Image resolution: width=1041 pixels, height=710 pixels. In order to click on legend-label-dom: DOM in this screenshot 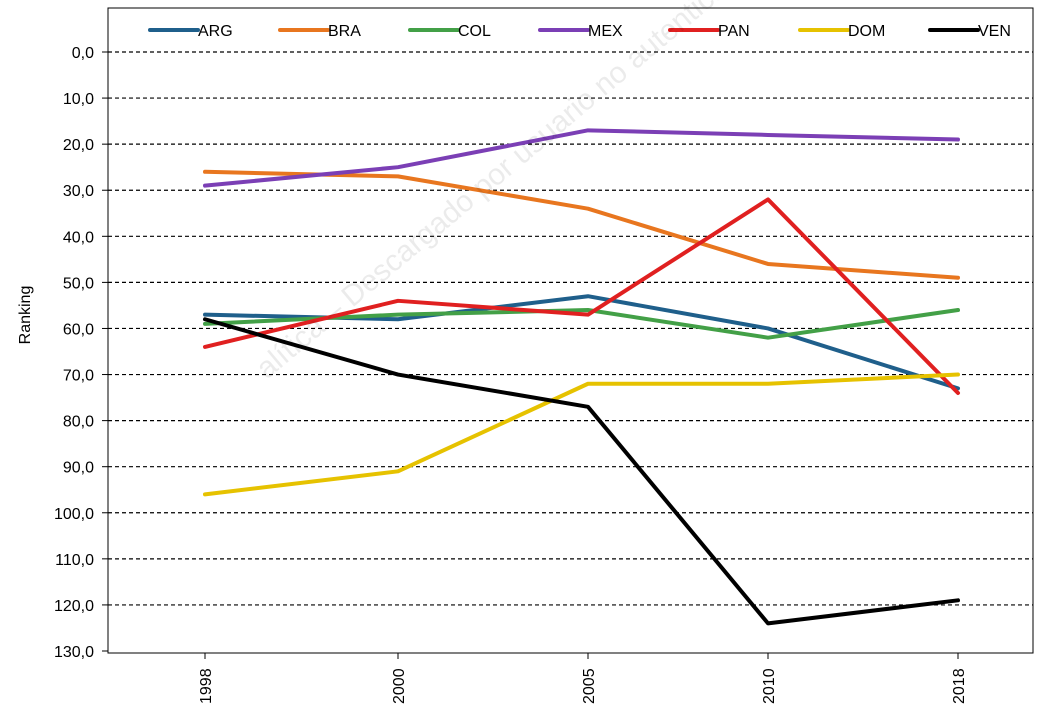, I will do `click(866, 31)`.